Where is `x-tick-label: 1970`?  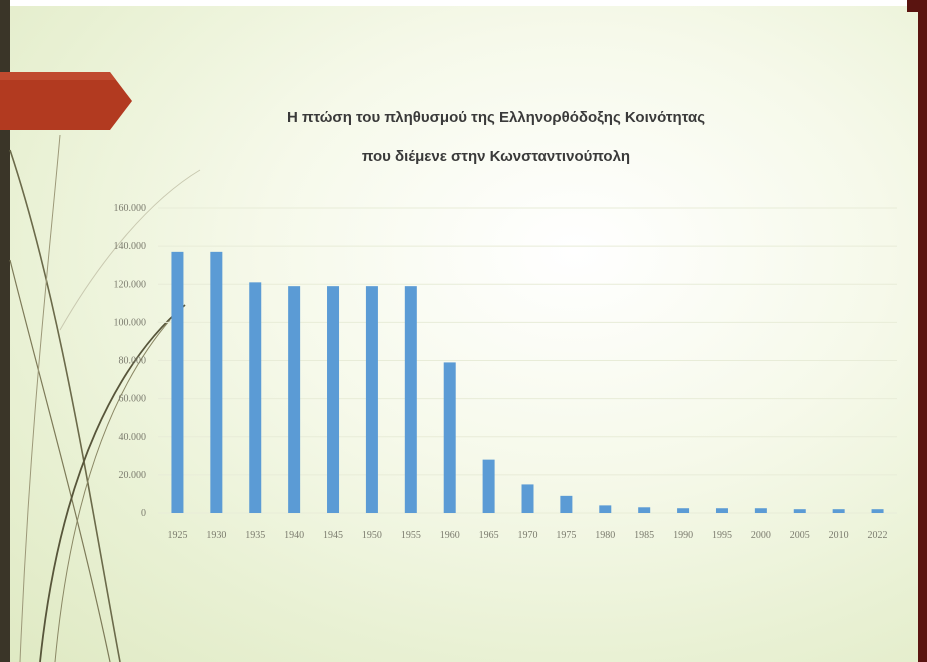 x-tick-label: 1970 is located at coordinates (528, 535).